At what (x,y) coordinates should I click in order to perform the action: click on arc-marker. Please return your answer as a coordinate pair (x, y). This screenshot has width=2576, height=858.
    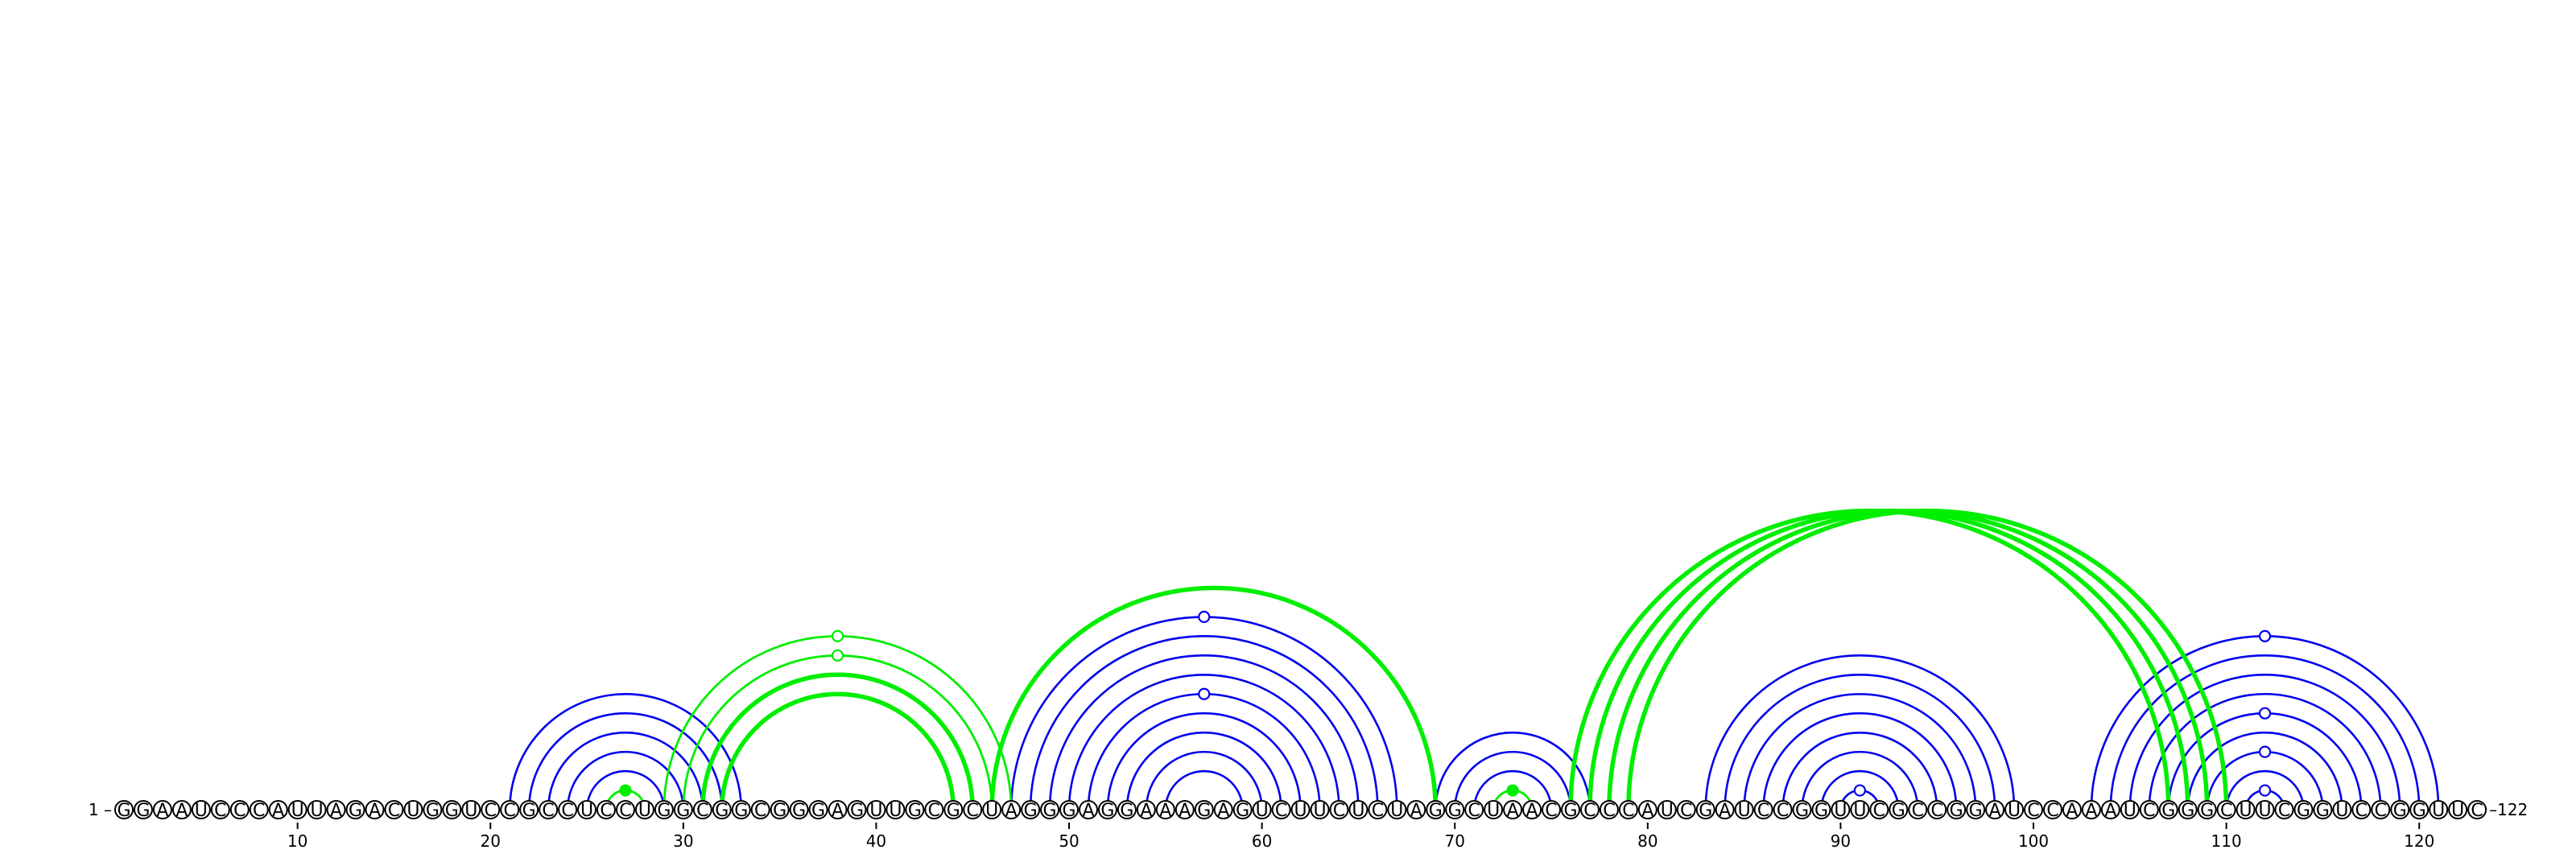
    Looking at the image, I should click on (2265, 636).